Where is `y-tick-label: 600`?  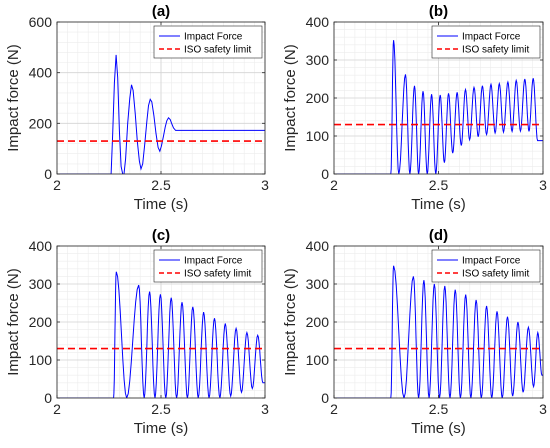
y-tick-label: 600 is located at coordinates (41, 22).